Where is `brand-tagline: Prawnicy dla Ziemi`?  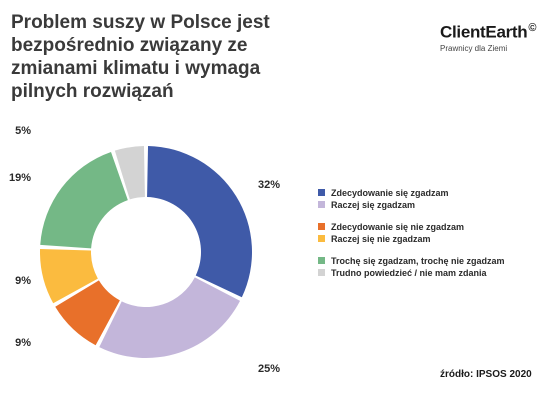
brand-tagline: Prawnicy dla Ziemi is located at coordinates (474, 48).